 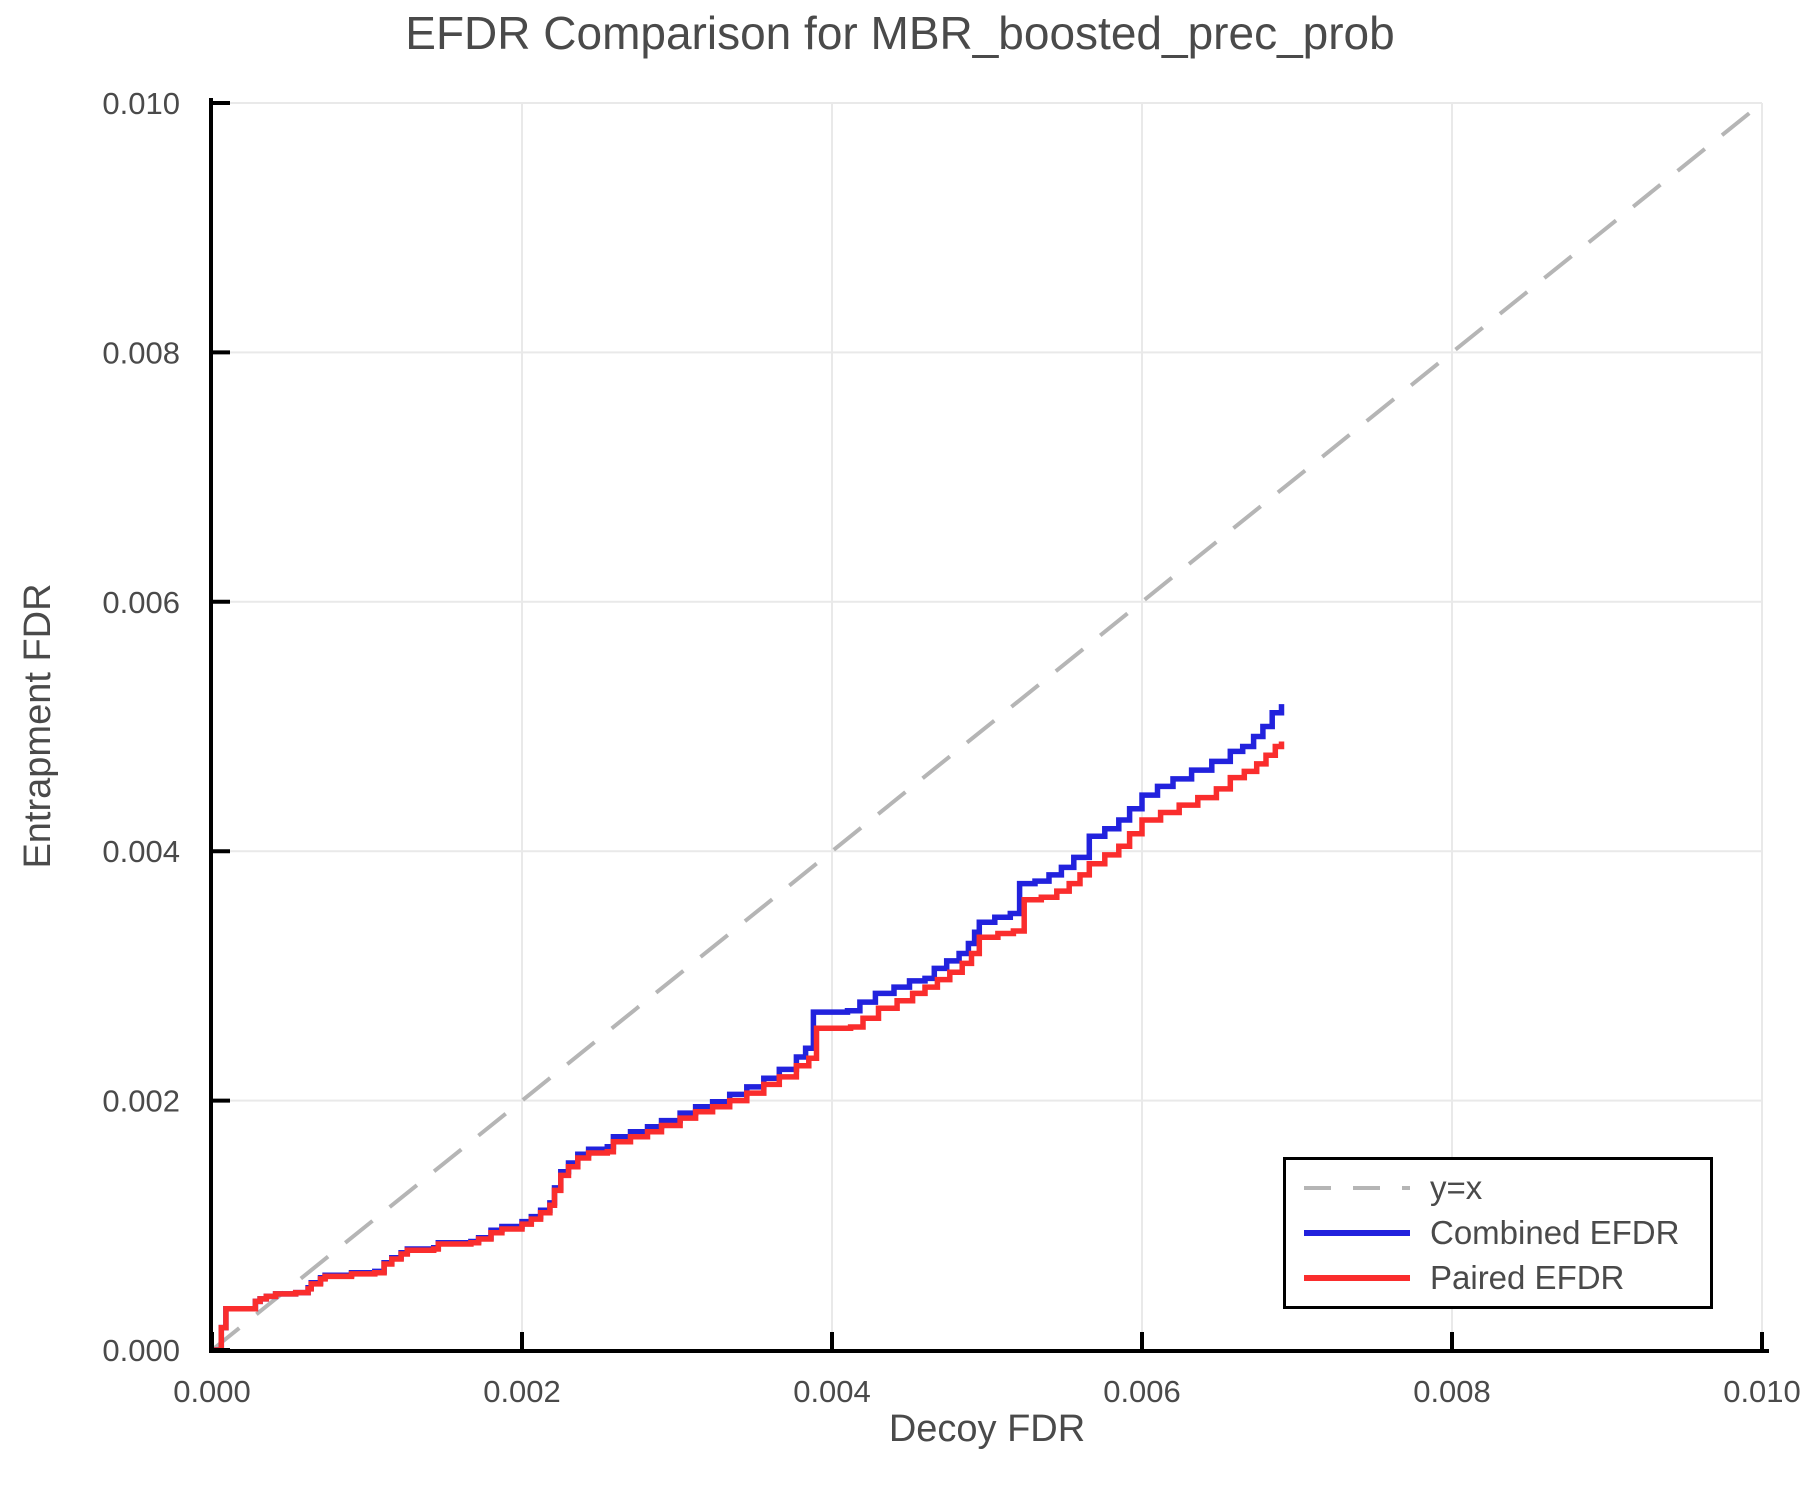 I want to click on x-tick-label: 0.002, so click(x=522, y=1391).